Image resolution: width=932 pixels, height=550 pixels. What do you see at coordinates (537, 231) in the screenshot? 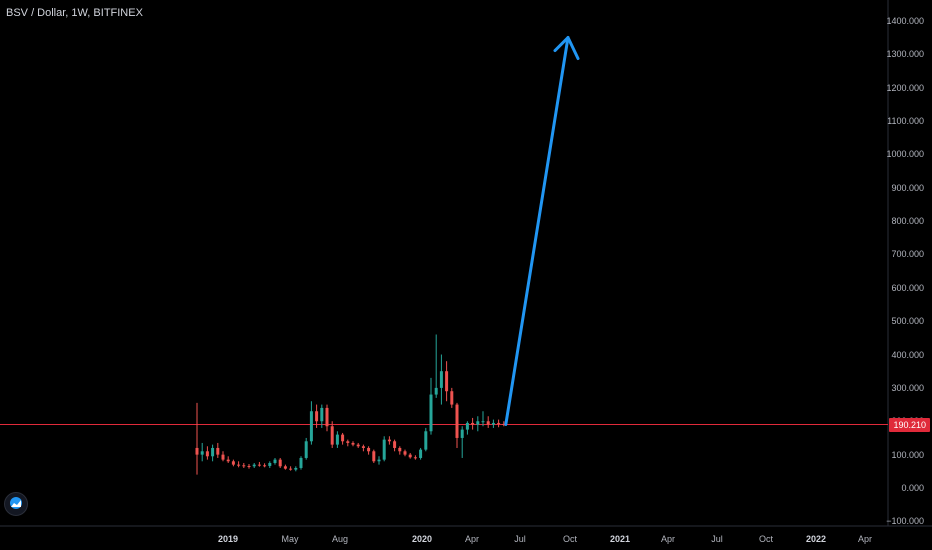
I see `arrow-shaft` at bounding box center [537, 231].